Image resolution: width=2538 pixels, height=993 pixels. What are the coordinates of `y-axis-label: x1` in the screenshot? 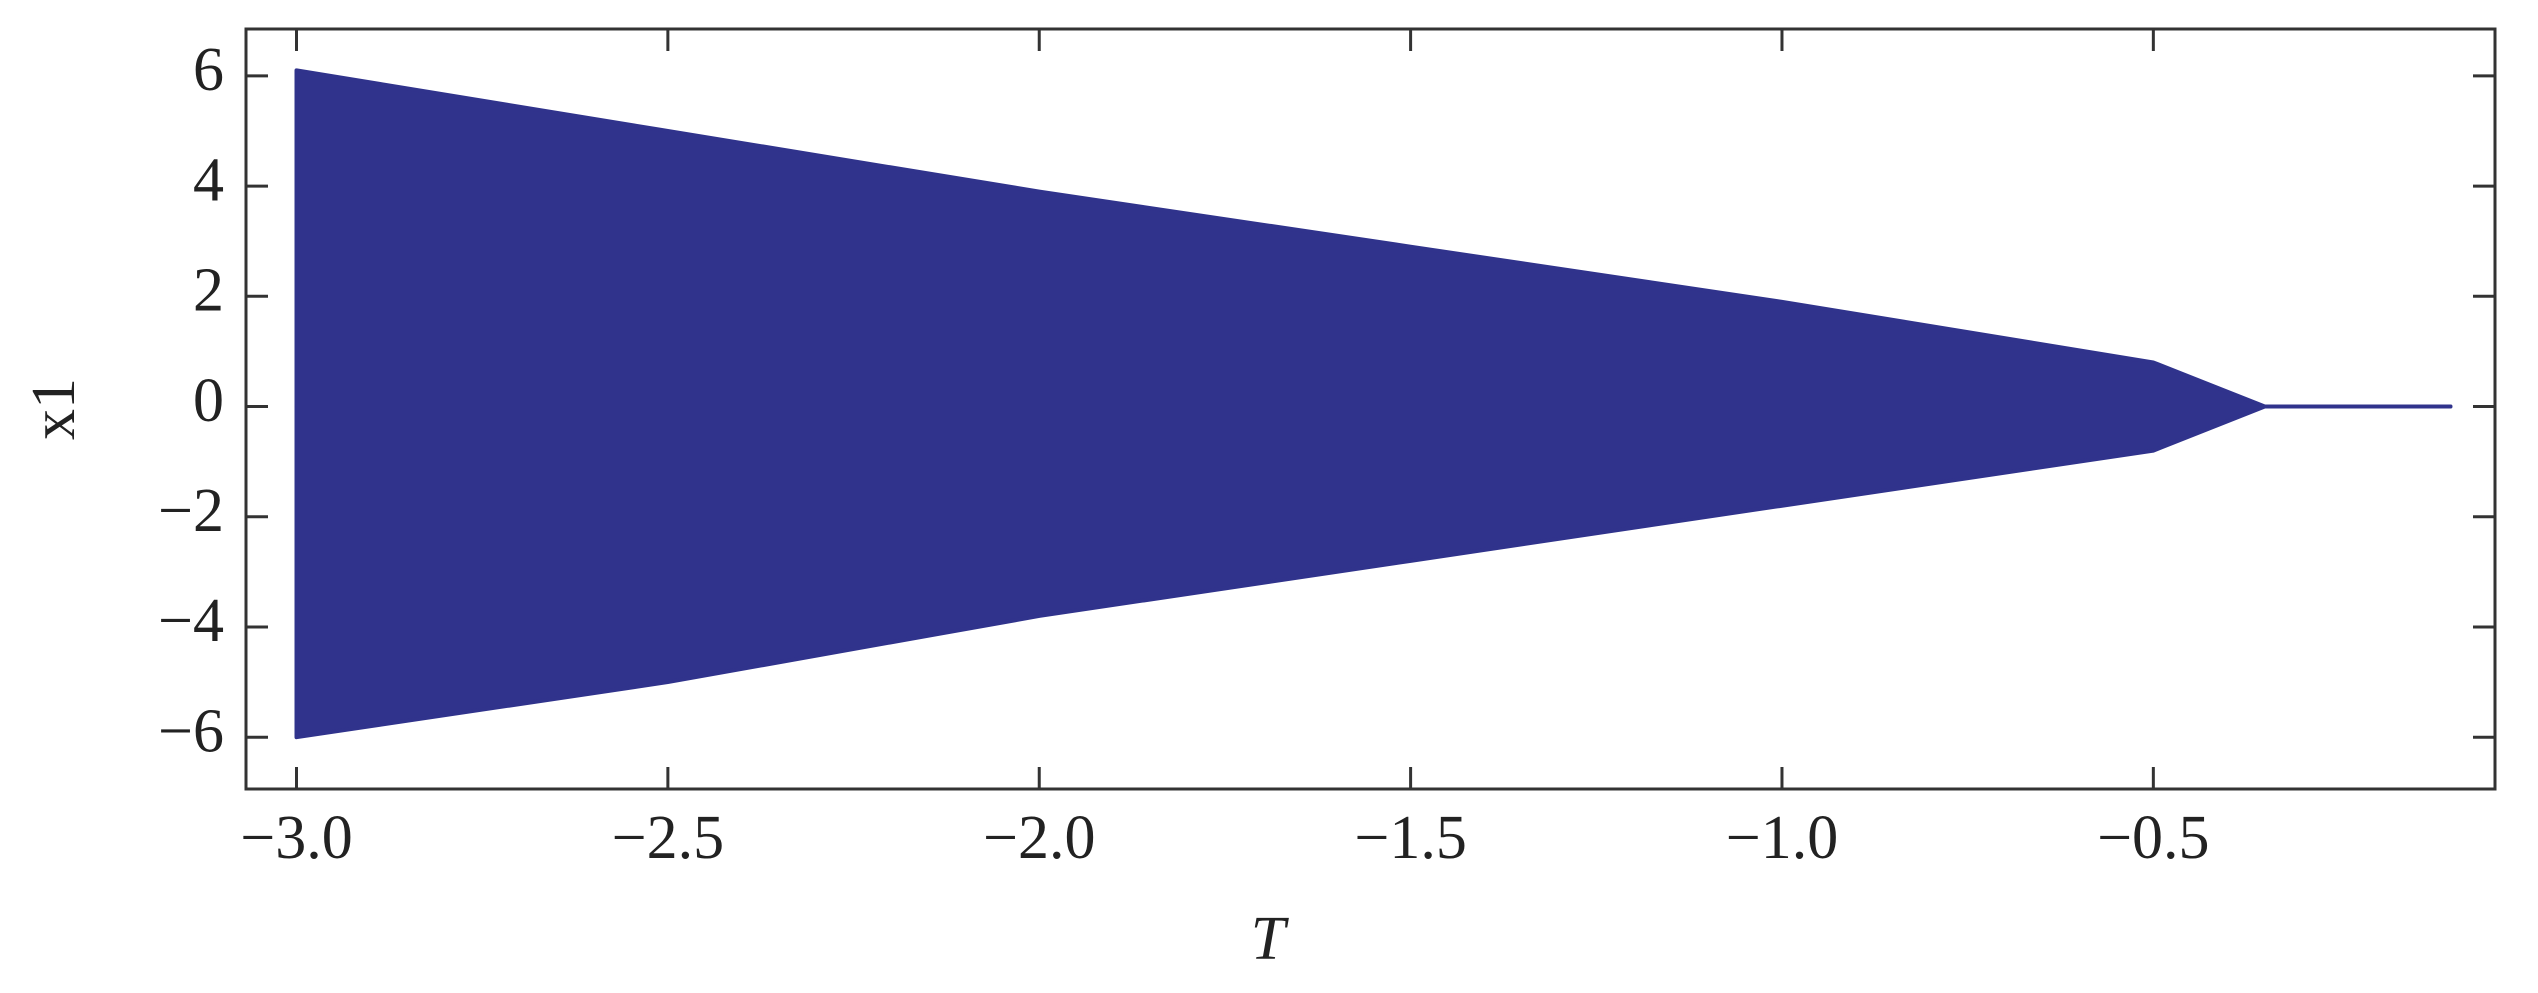 It's located at (54, 409).